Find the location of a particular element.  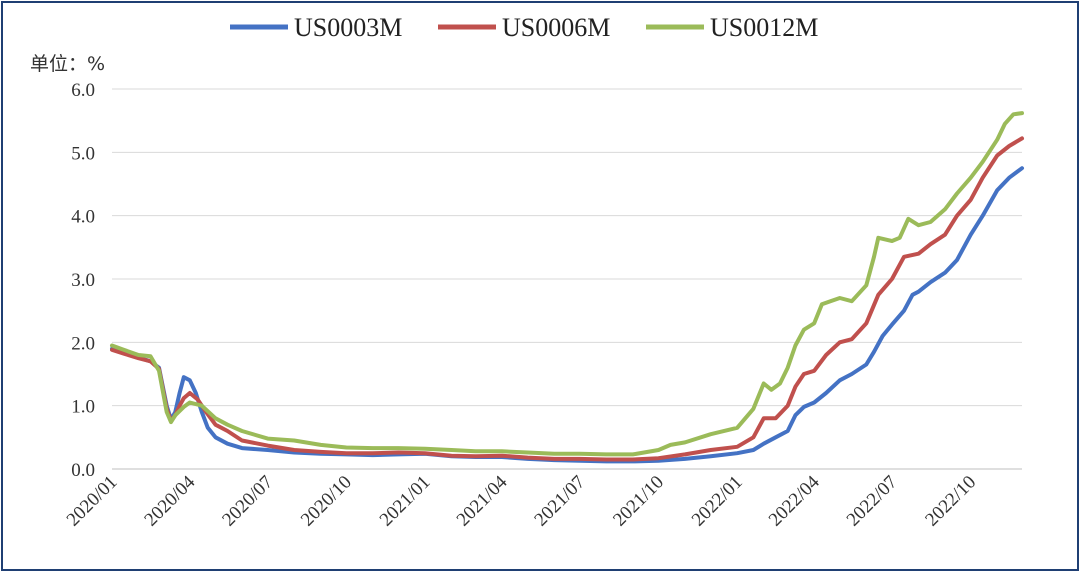

y-tick-label: 3.0 is located at coordinates (83, 280).